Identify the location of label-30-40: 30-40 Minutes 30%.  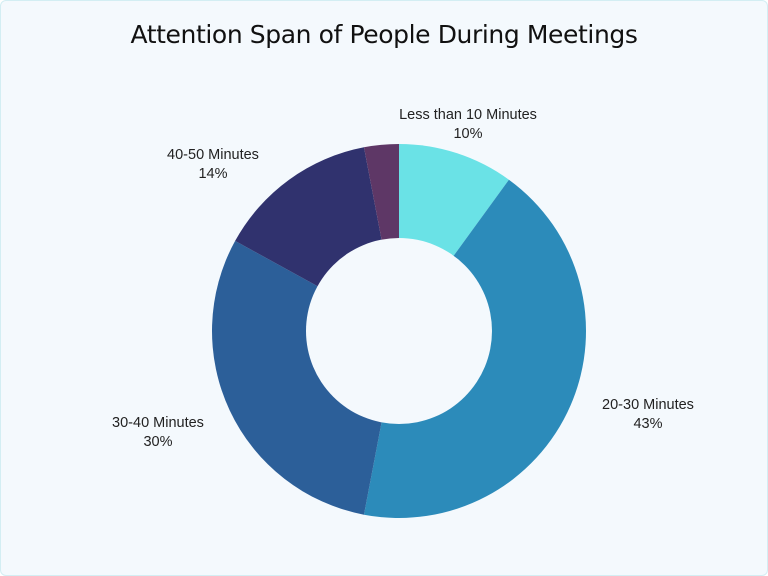
(158, 433).